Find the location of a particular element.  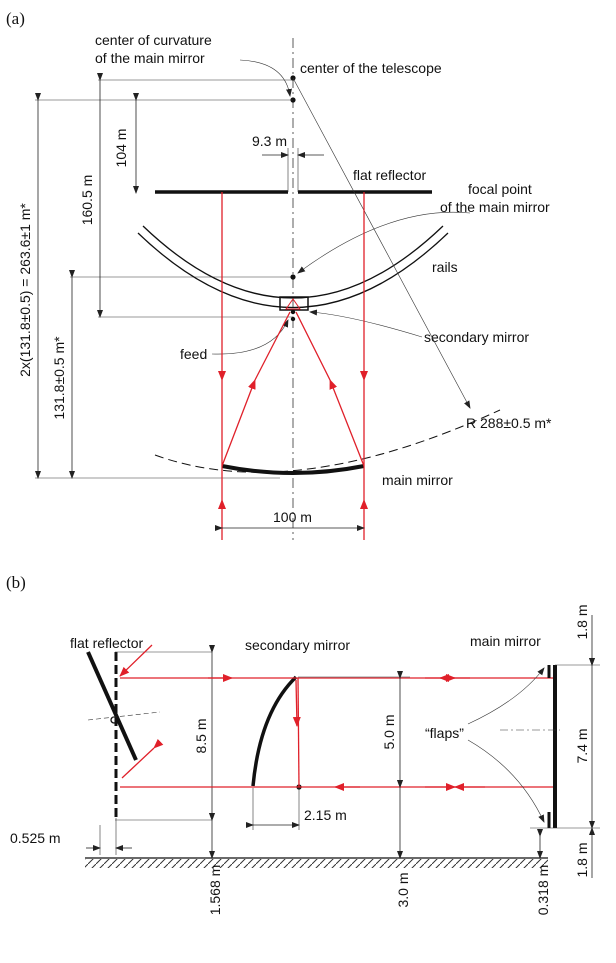

flat-reflector-tilted is located at coordinates (112, 706).